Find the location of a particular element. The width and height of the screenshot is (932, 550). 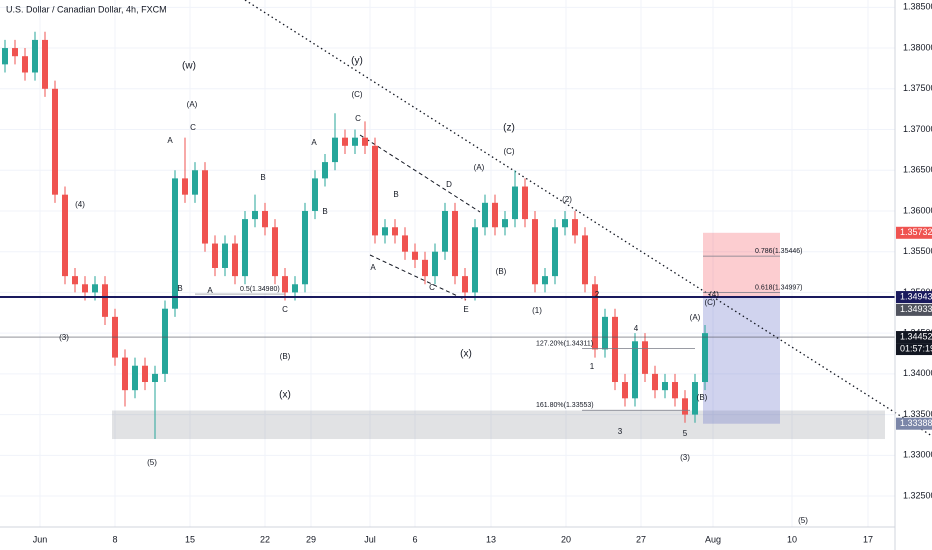

wave-label: 4 is located at coordinates (636, 328).